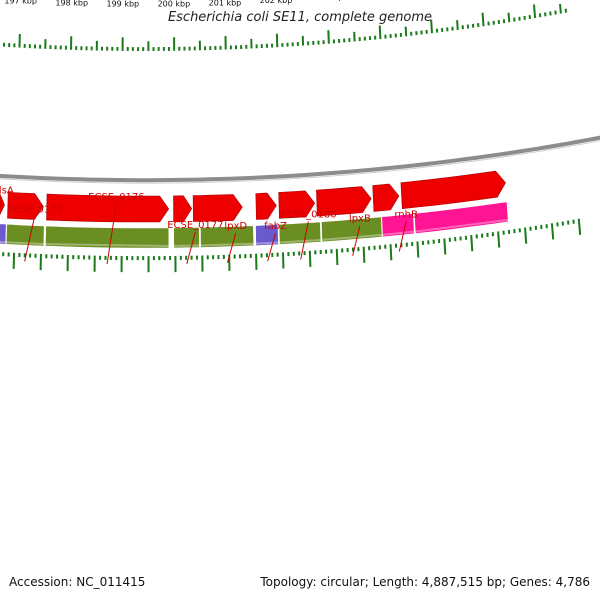 This screenshot has width=600, height=600. I want to click on gene-track, so click(254, 225).